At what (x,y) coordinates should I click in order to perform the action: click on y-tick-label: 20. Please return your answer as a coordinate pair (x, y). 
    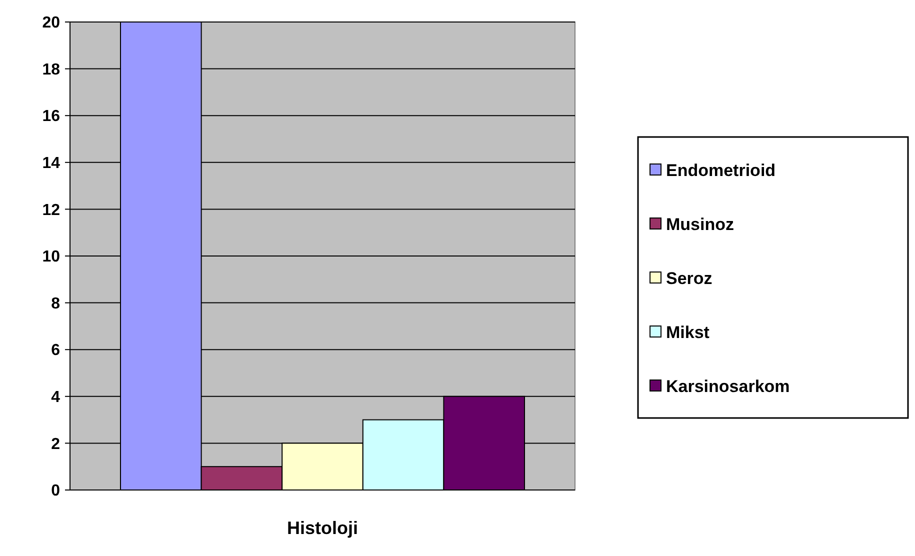
    Looking at the image, I should click on (51, 23).